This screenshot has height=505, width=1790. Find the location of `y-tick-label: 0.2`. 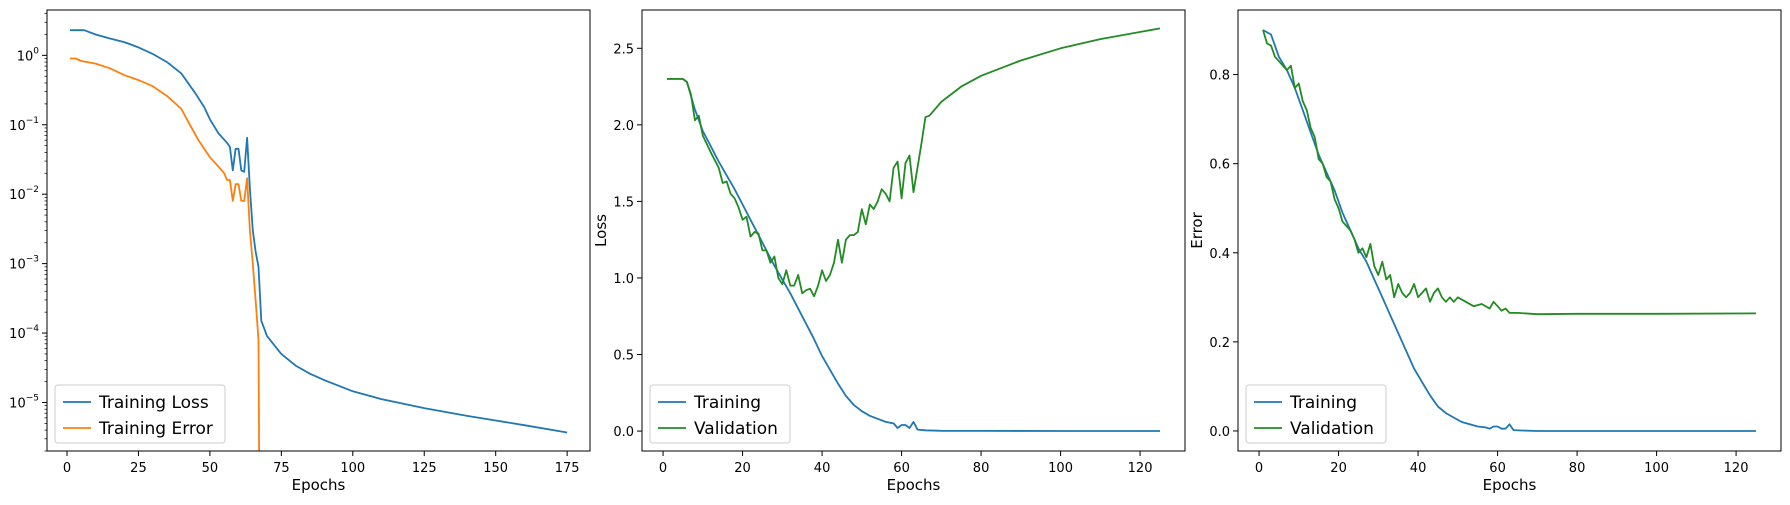

y-tick-label: 0.2 is located at coordinates (1219, 343).